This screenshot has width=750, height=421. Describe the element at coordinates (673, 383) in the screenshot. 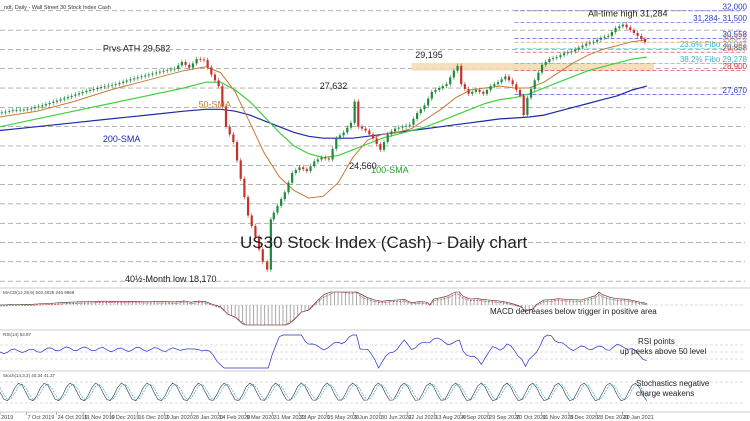

I see `stoch-note-1: Stochastics negative` at that location.